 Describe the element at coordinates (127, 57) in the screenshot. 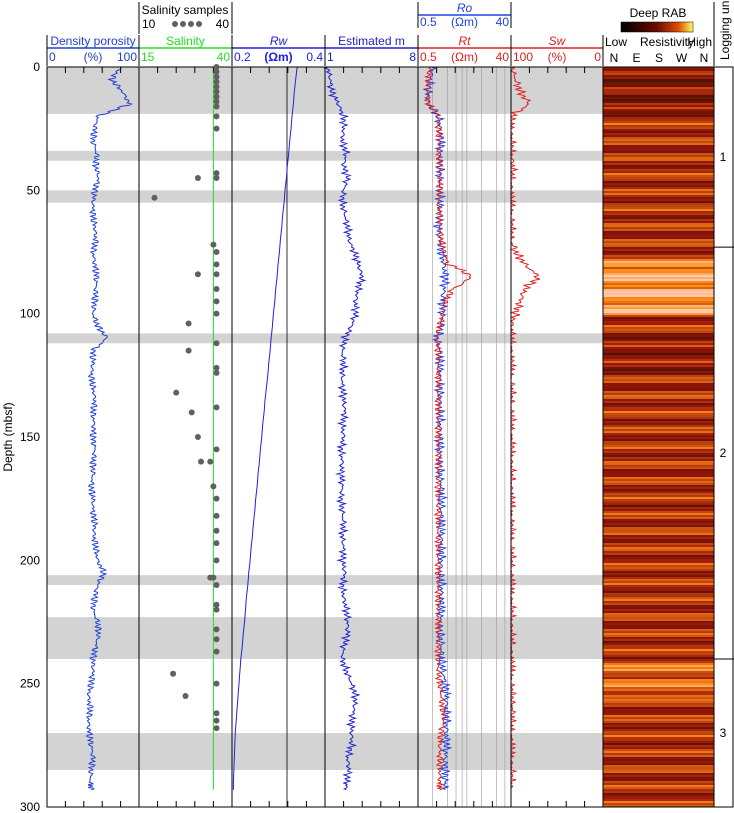

I see `scale-max-label: 100` at that location.